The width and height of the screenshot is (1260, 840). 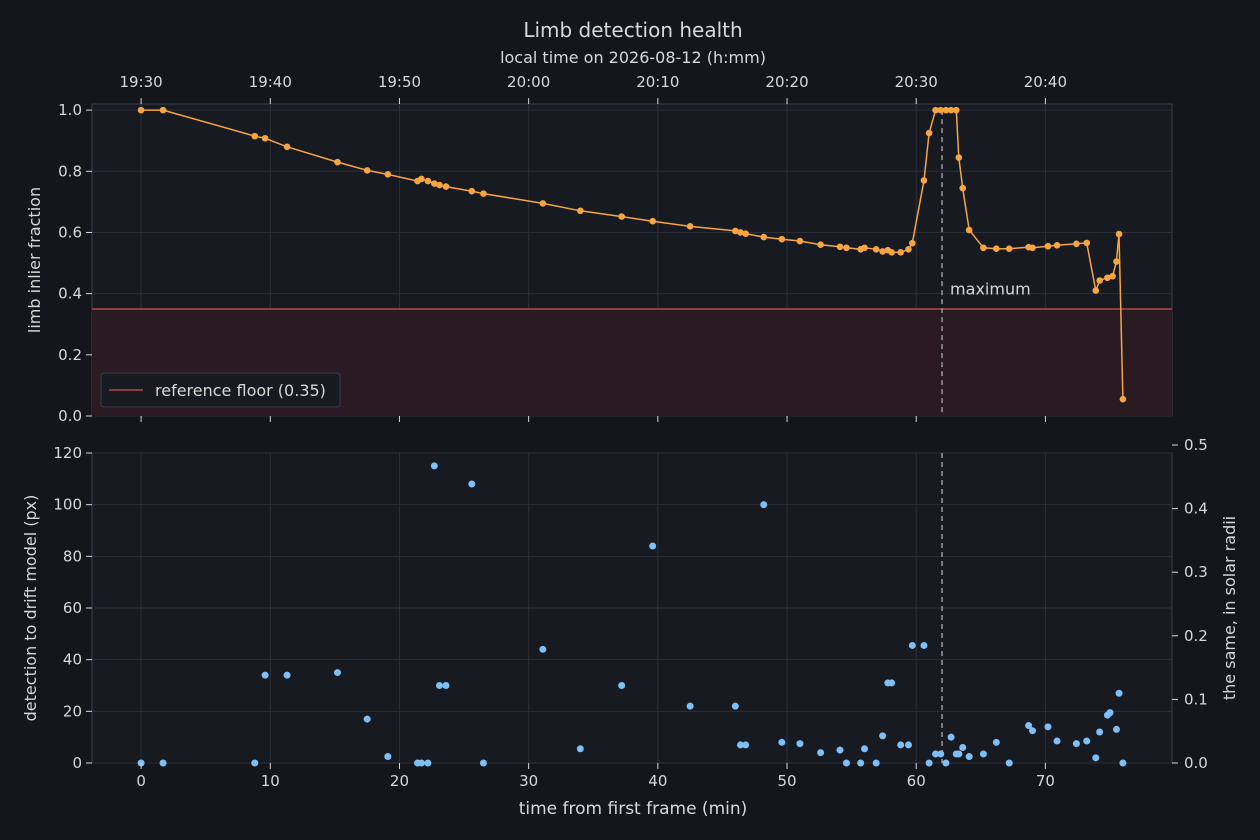 What do you see at coordinates (270, 82) in the screenshot?
I see `top-time-tick-label: 19:40` at bounding box center [270, 82].